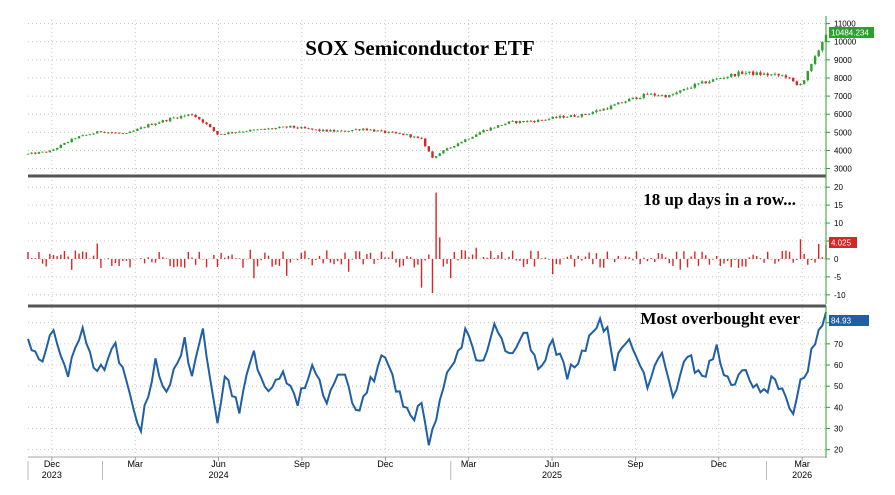 This screenshot has width=895, height=495. Describe the element at coordinates (838, 407) in the screenshot. I see `y-tick-label: 40` at that location.